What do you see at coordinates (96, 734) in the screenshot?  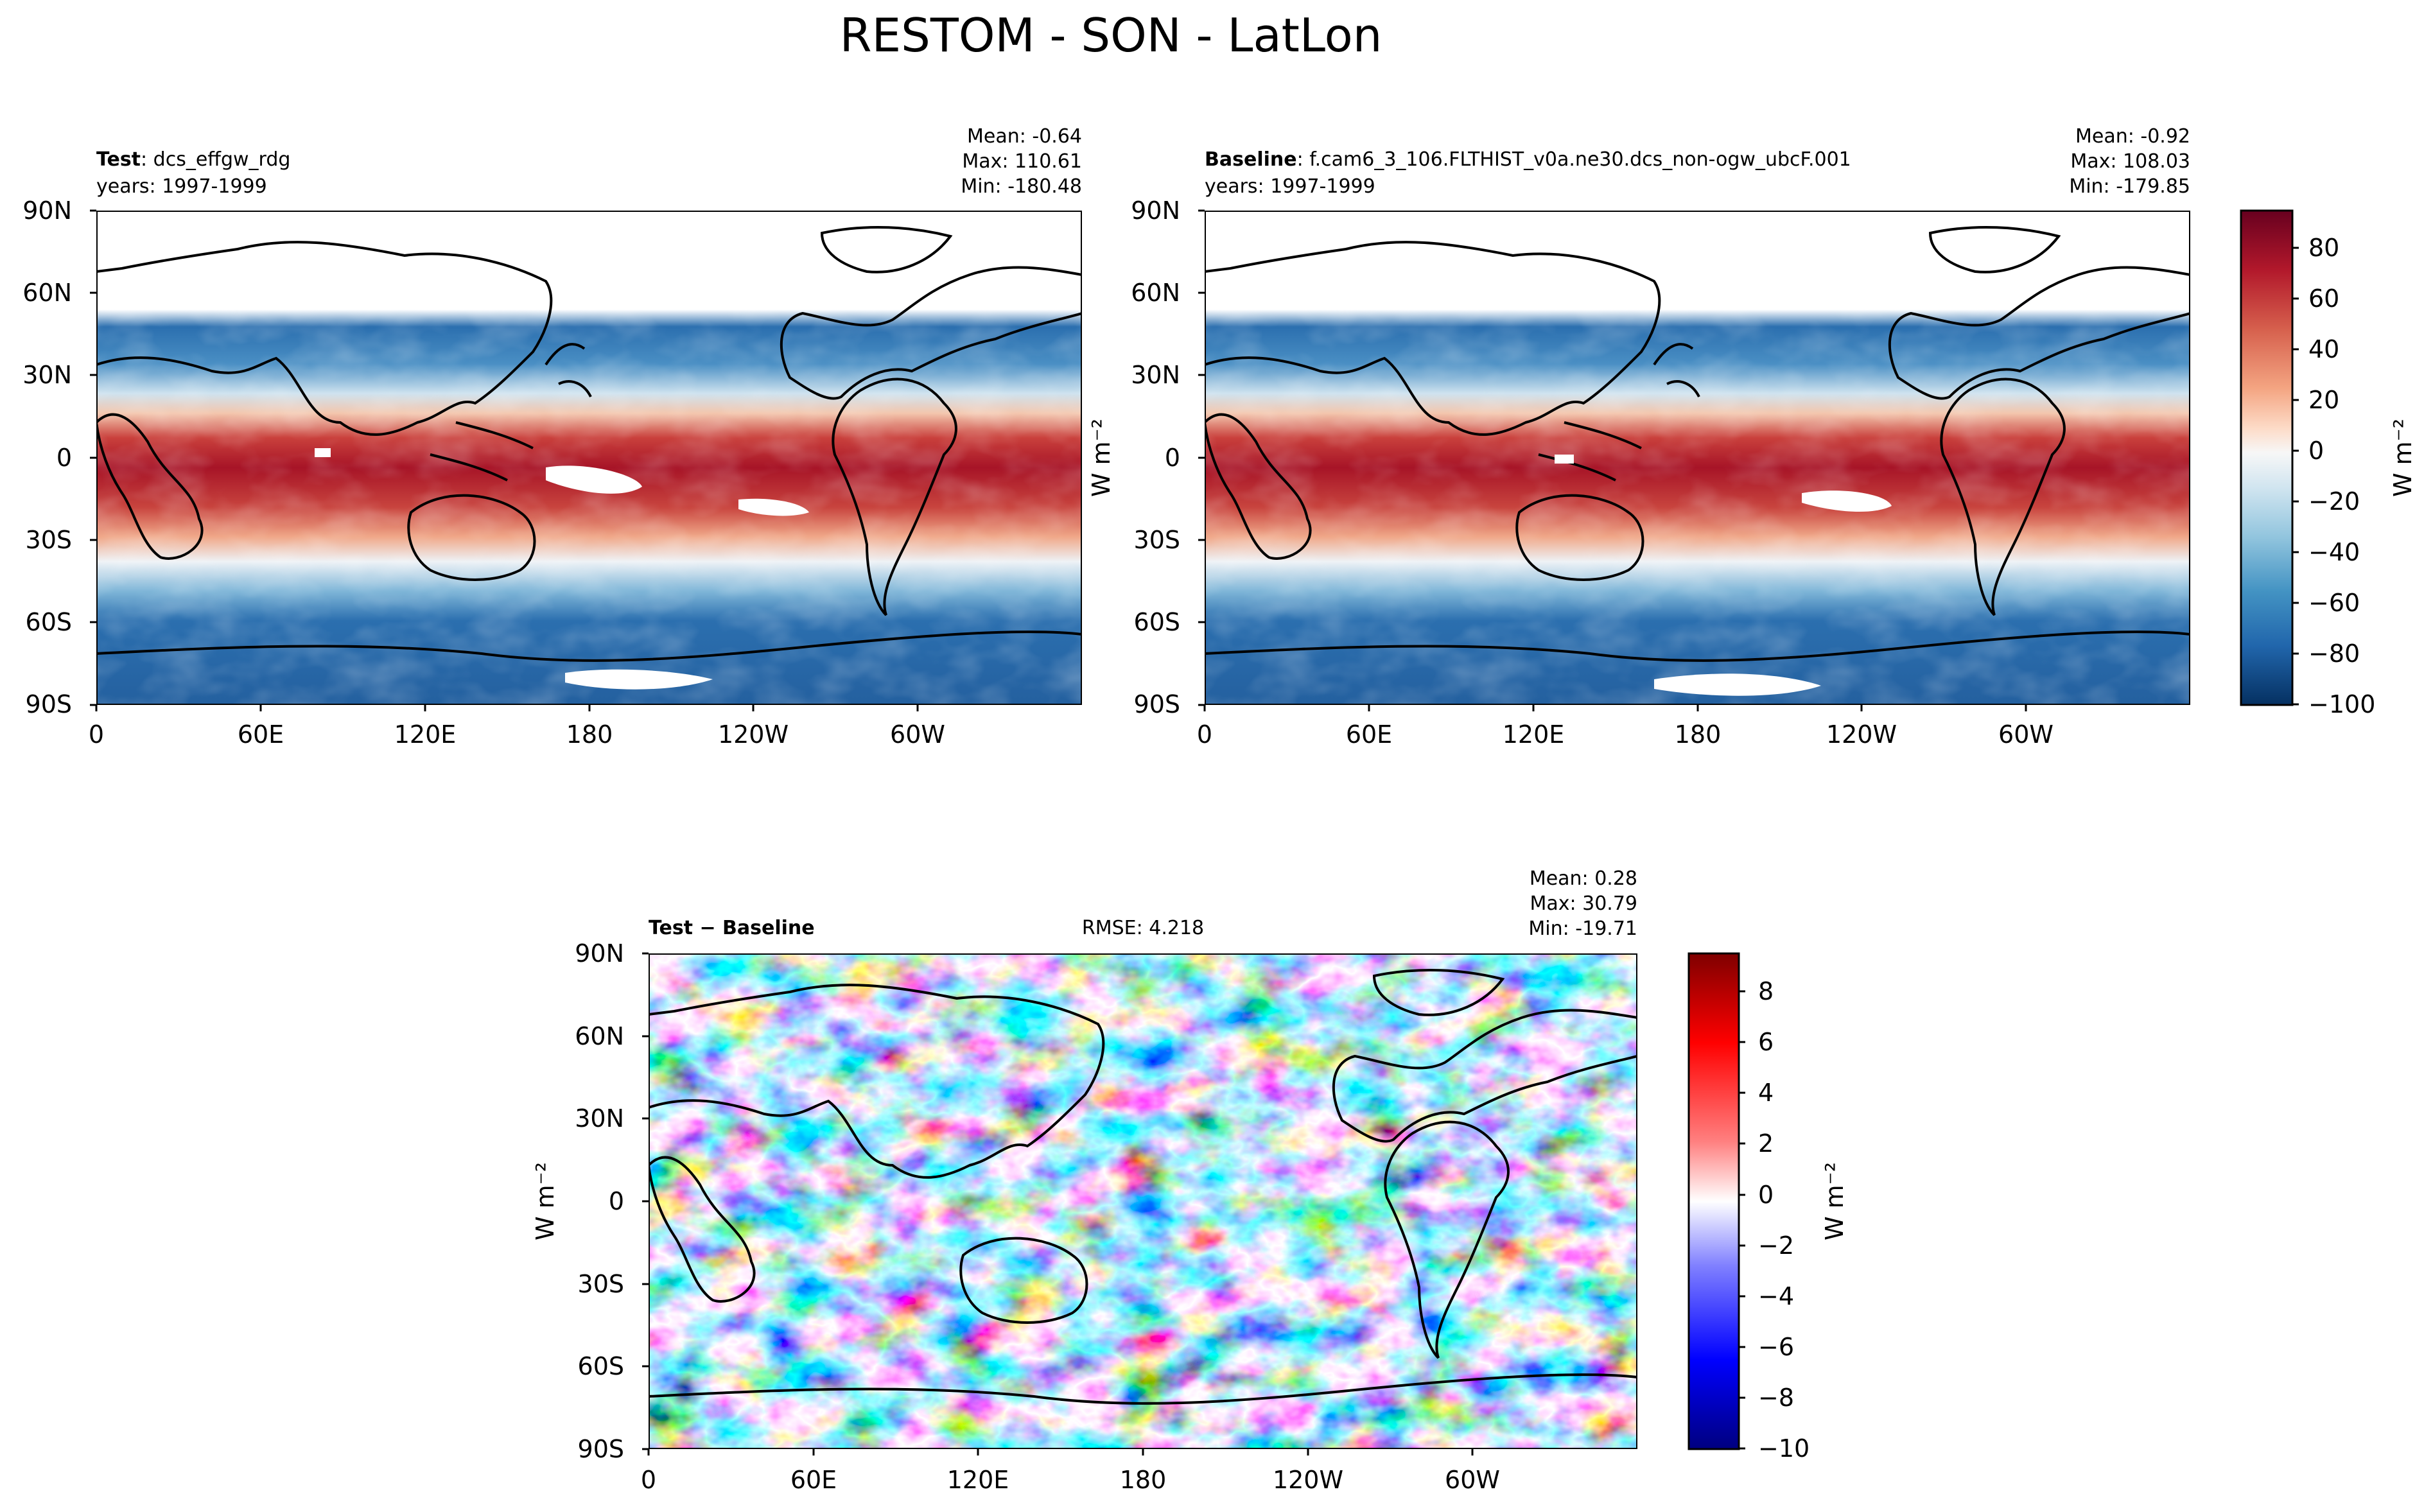 I see `test-lon-tick: 0` at bounding box center [96, 734].